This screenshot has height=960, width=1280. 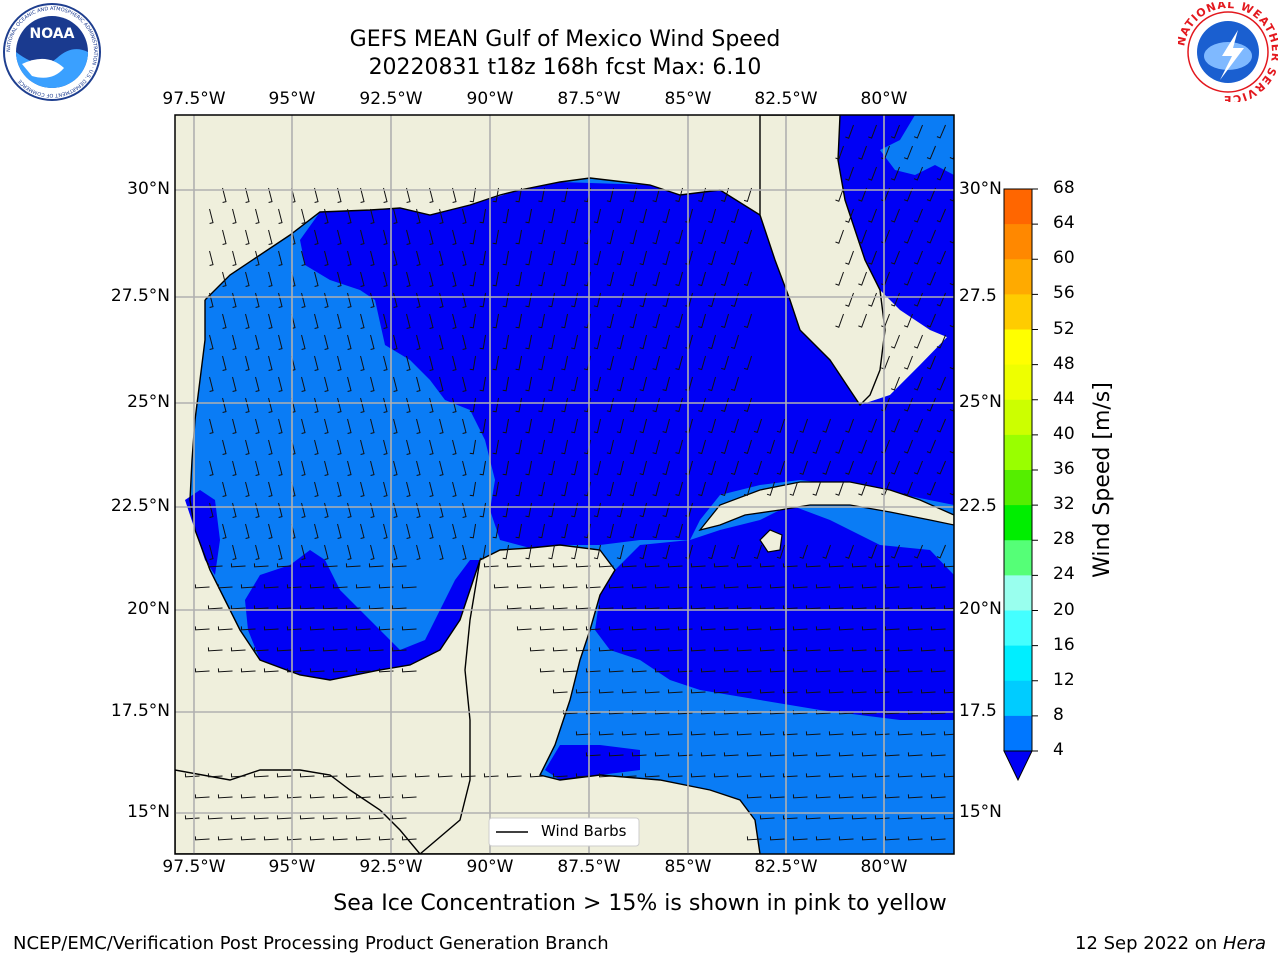 What do you see at coordinates (1058, 714) in the screenshot?
I see `colorbar-tick-label: 8` at bounding box center [1058, 714].